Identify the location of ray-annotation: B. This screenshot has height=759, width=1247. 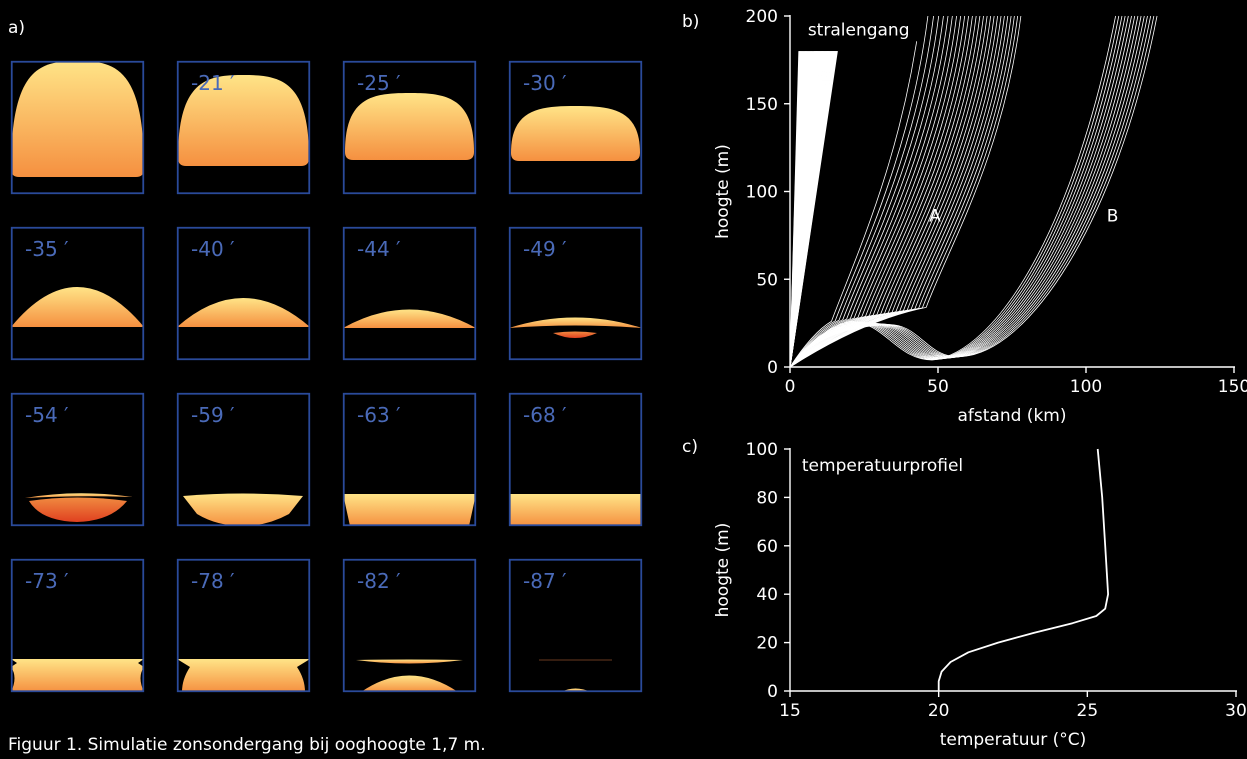
(1113, 216).